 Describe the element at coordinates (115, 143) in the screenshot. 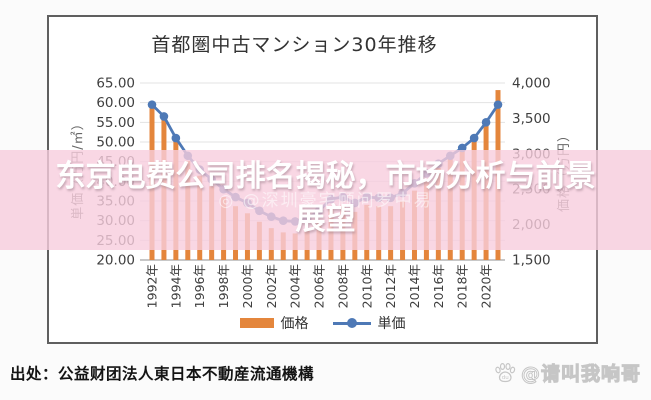

I see `svg-text: 50.00` at that location.